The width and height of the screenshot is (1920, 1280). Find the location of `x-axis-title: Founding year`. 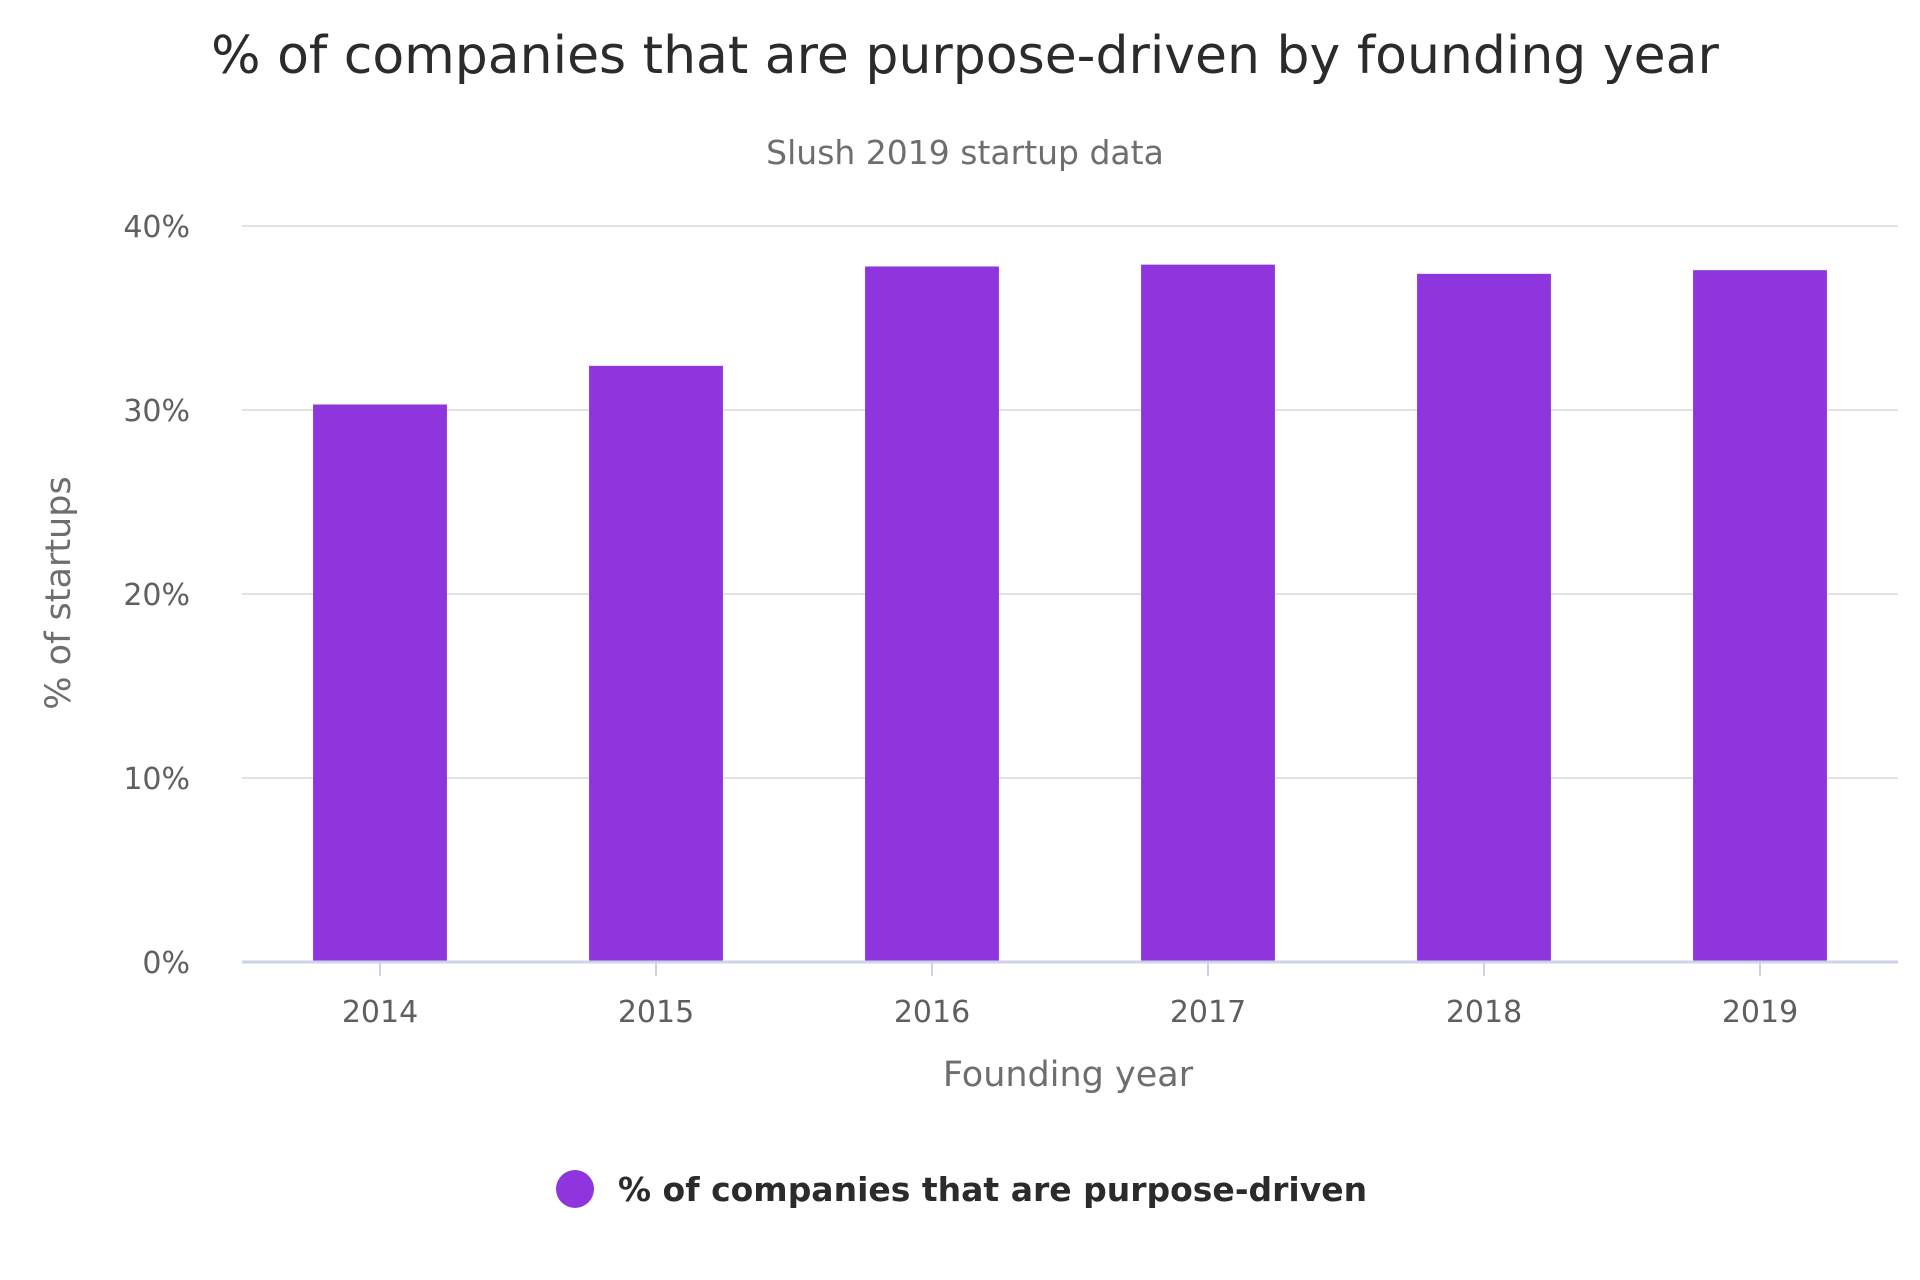

x-axis-title: Founding year is located at coordinates (1068, 1075).